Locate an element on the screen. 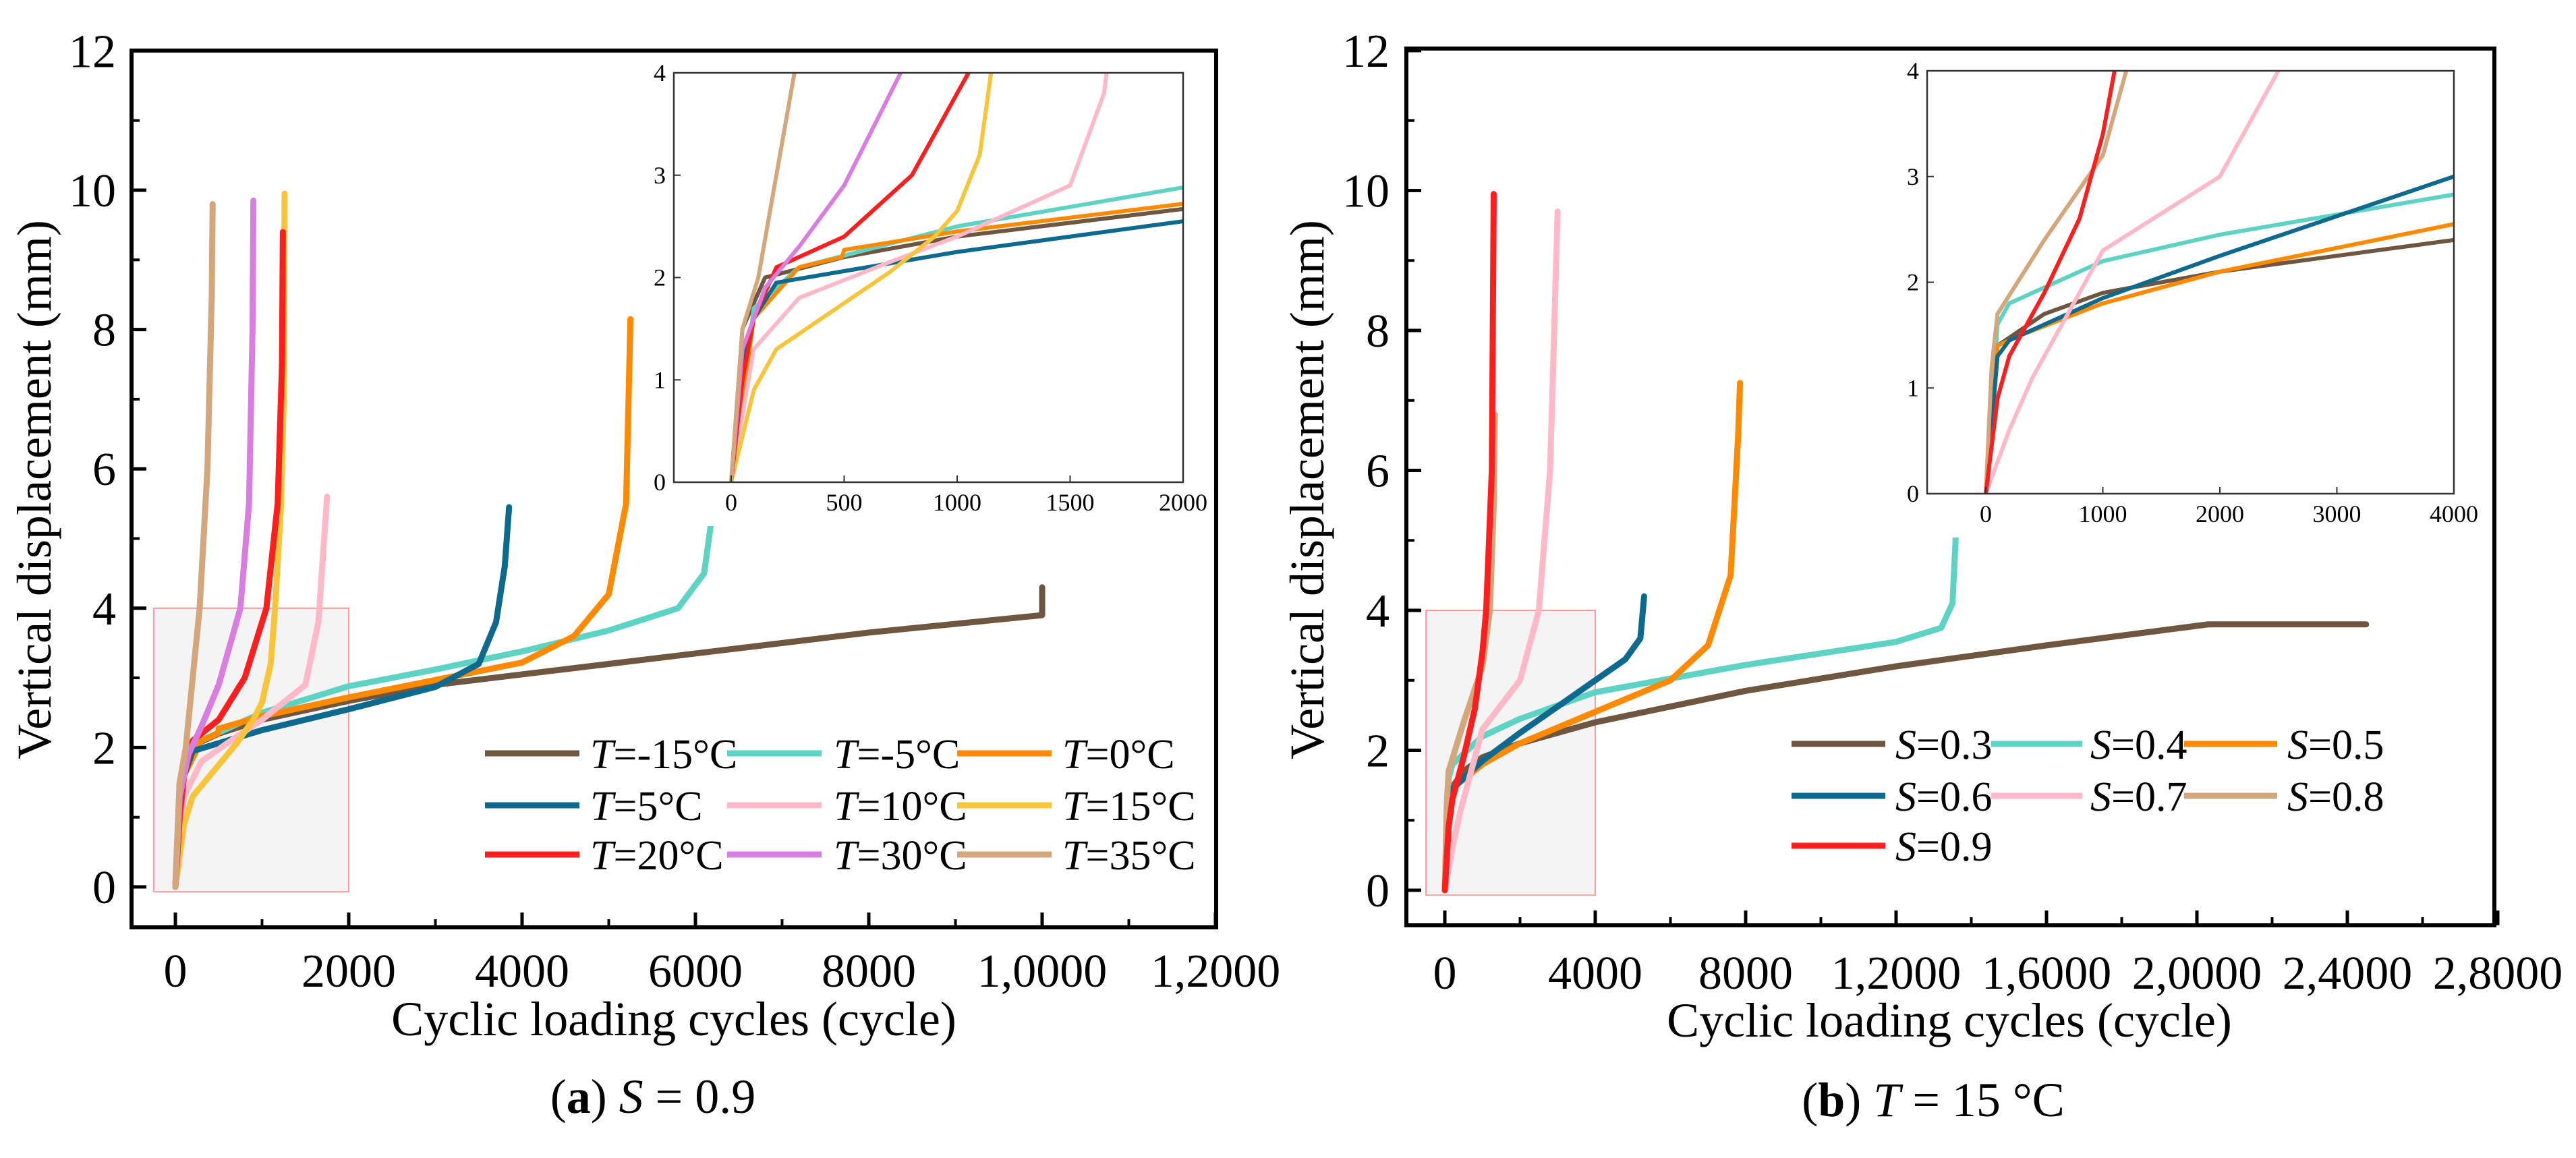 The height and width of the screenshot is (1158, 2576). legend-value: =0.6 is located at coordinates (1954, 797).